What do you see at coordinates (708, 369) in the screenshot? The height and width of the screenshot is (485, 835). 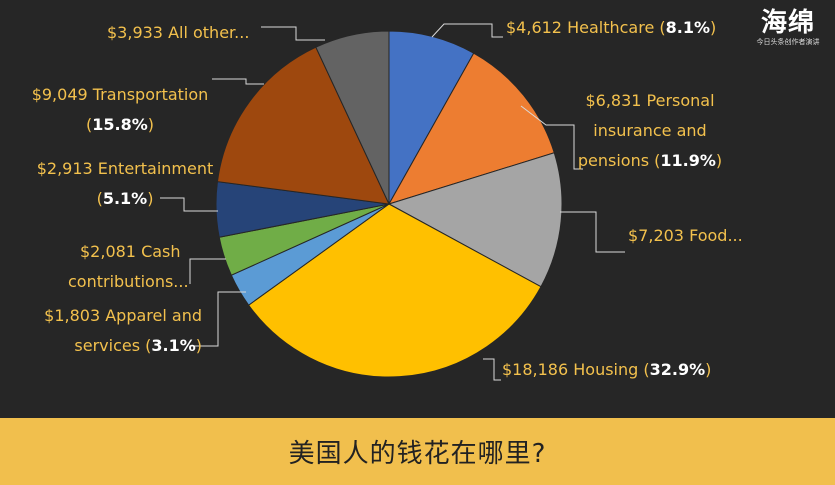 I see `label-housing-tail: )` at bounding box center [708, 369].